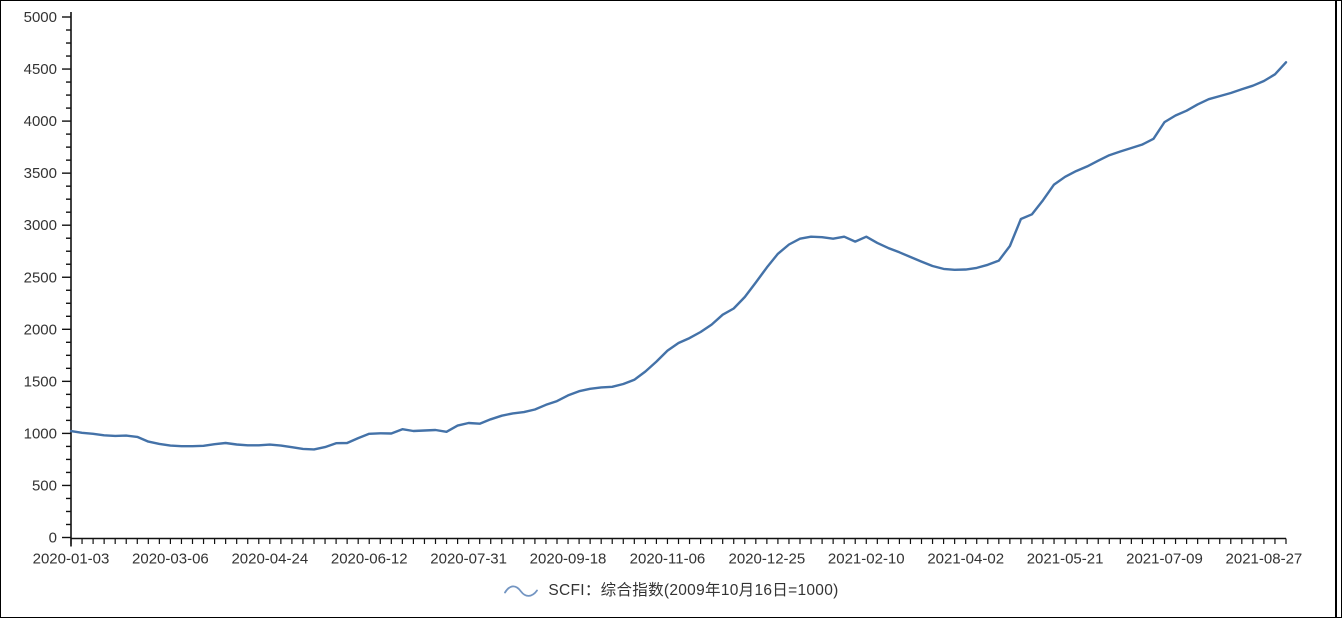  I want to click on y-axis-label: 1000, so click(40, 433).